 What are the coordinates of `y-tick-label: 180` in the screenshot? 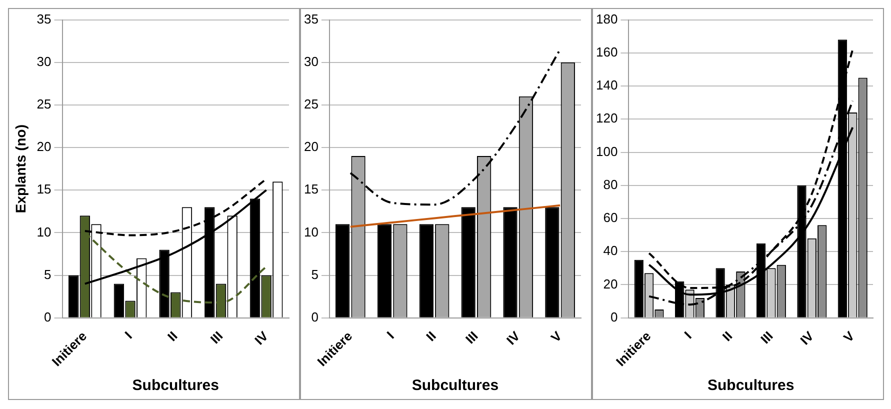 It's located at (607, 18).